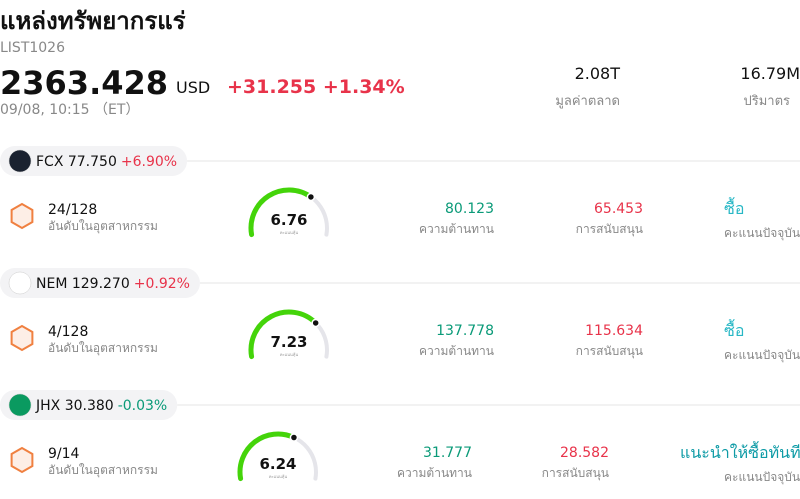 The height and width of the screenshot is (499, 800). What do you see at coordinates (64, 454) in the screenshot?
I see `rank: 9/14` at bounding box center [64, 454].